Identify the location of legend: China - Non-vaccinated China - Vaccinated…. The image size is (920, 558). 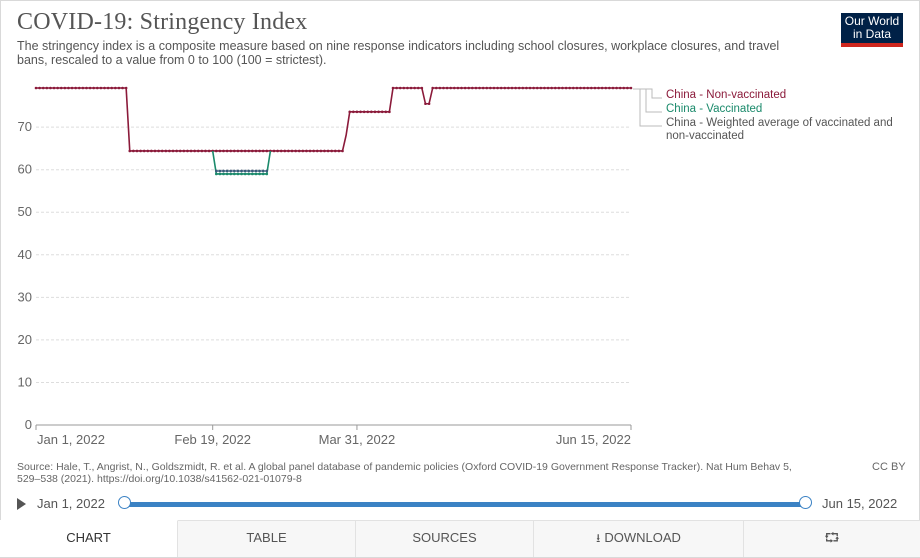
(763, 115).